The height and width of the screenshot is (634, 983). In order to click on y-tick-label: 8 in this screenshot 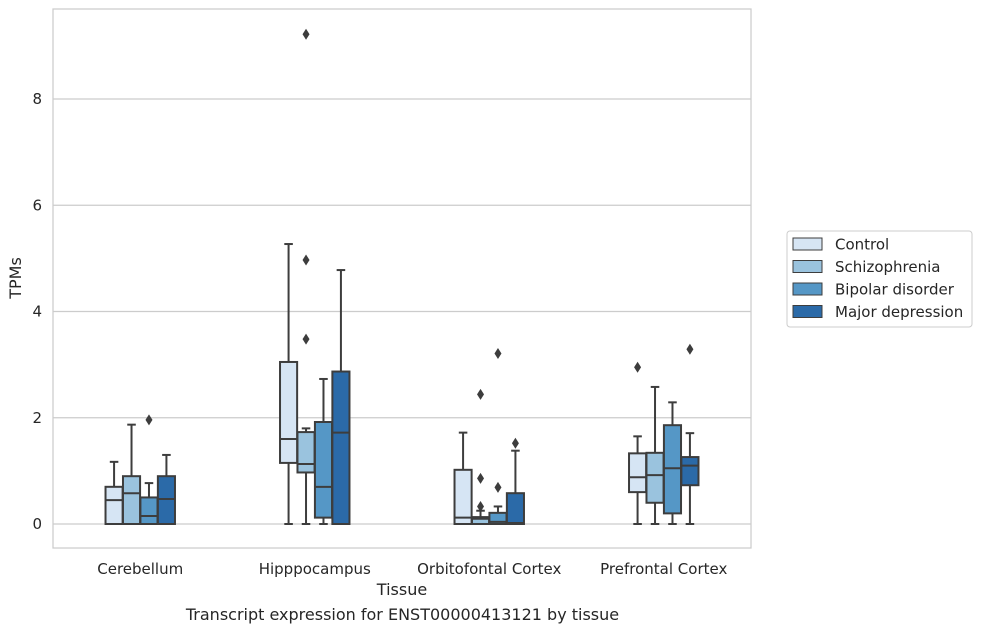, I will do `click(37, 99)`.